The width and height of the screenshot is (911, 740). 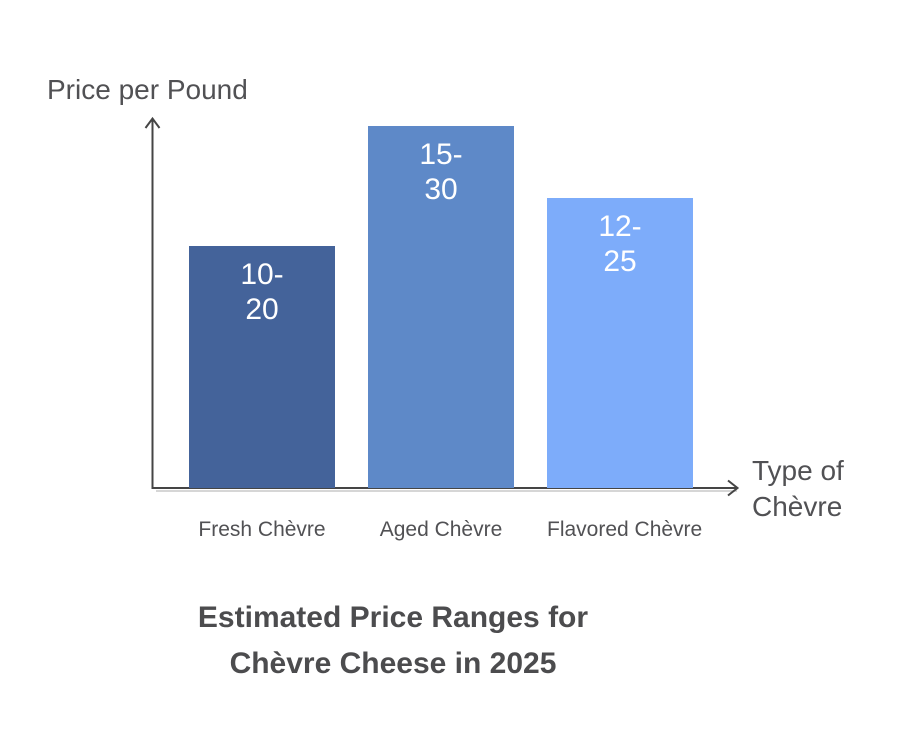 What do you see at coordinates (152, 122) in the screenshot?
I see `y-axis-arrowhead-icon` at bounding box center [152, 122].